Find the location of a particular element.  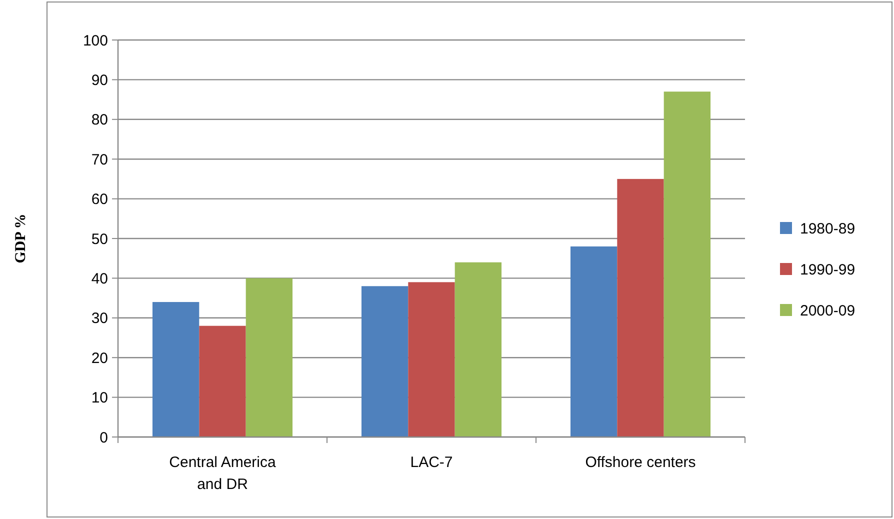

y-tick-label: 20 is located at coordinates (99, 358).